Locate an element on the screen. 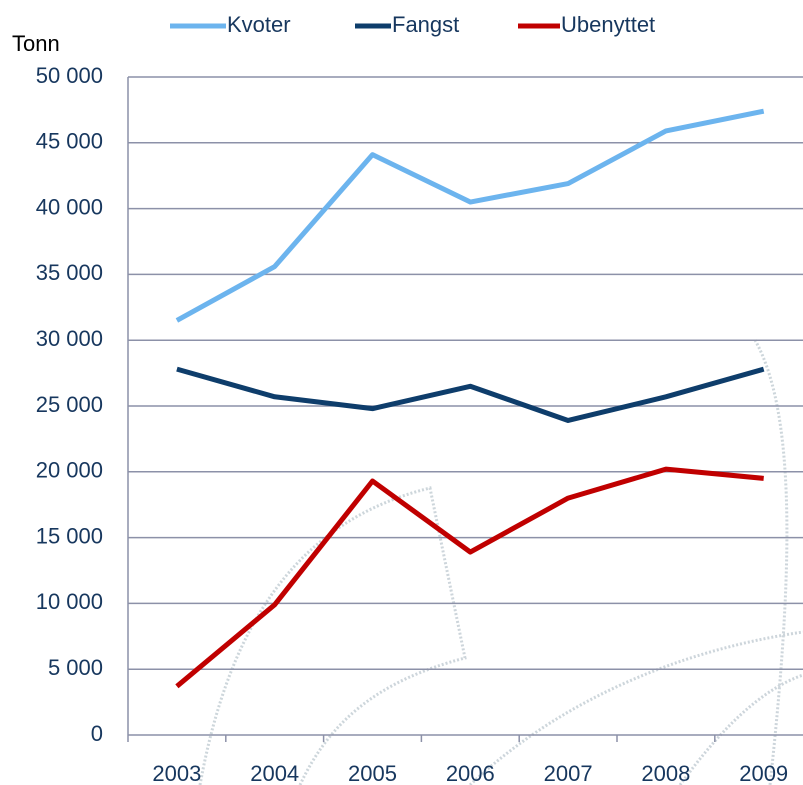 The width and height of the screenshot is (803, 785). y-tick-label: 5 000 is located at coordinates (75, 667).